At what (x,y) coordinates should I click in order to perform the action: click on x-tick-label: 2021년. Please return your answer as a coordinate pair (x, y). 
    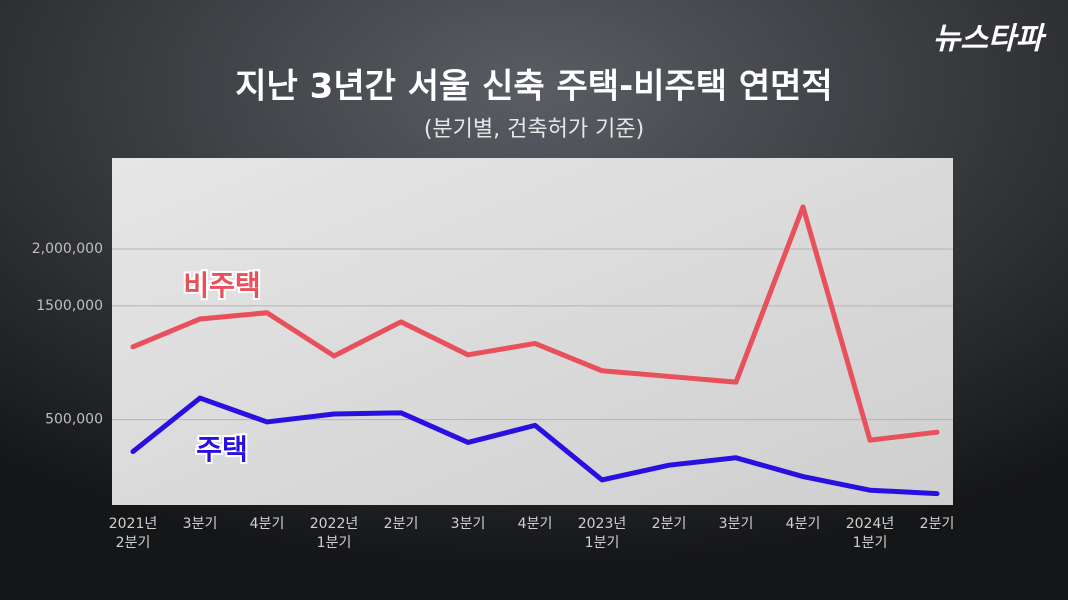
    Looking at the image, I should click on (133, 524).